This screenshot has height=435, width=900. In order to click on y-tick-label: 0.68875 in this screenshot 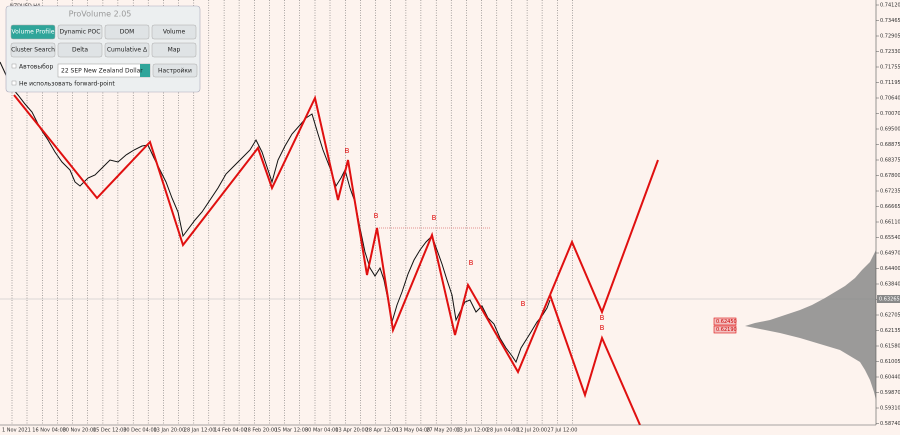, I will do `click(890, 145)`.